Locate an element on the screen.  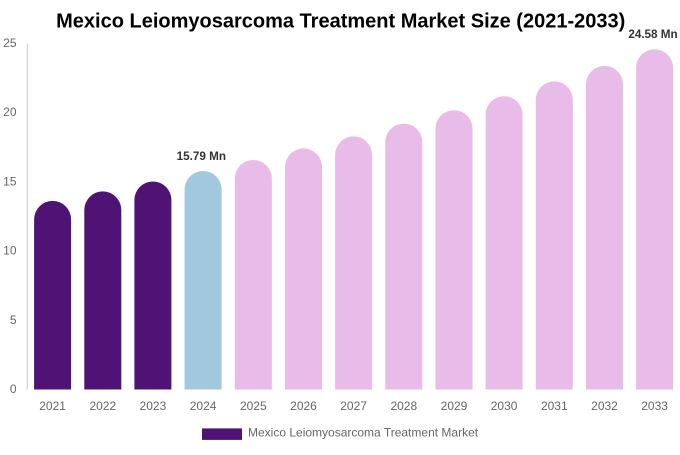
svg-text: 2029 is located at coordinates (454, 406).